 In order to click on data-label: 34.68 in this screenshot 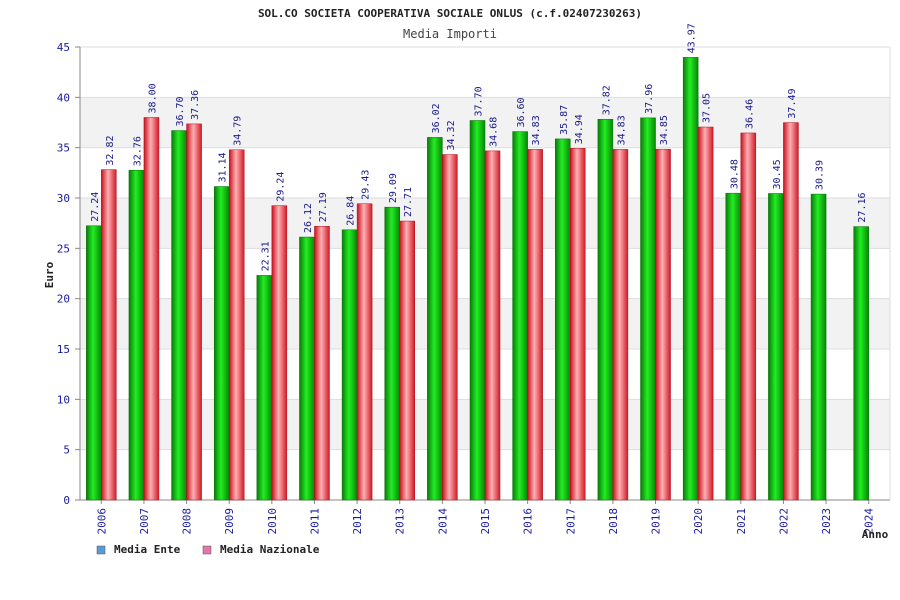, I will do `click(494, 132)`.